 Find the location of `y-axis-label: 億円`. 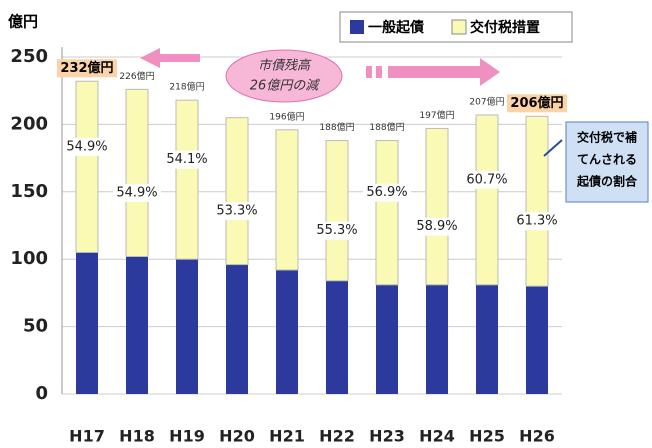

y-axis-label: 億円 is located at coordinates (23, 22).